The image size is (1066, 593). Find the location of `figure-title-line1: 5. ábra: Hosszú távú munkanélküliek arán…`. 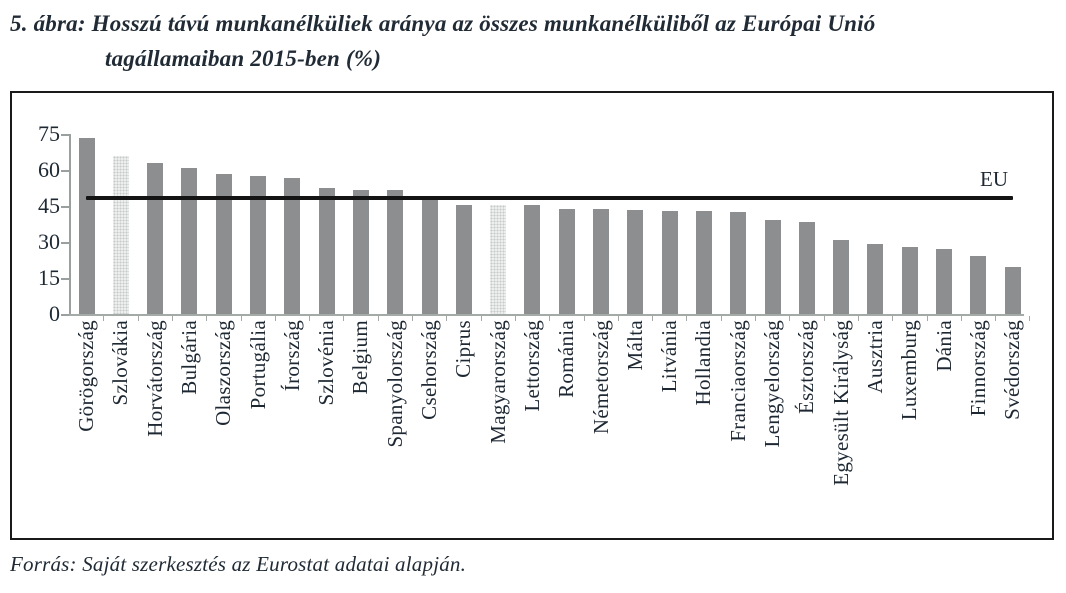

figure-title-line1: 5. ábra: Hosszú távú munkanélküliek arán… is located at coordinates (443, 23).